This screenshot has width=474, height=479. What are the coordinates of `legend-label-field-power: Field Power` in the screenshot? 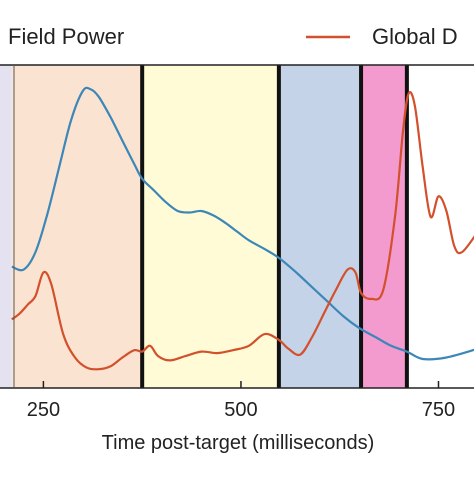 It's located at (66, 36).